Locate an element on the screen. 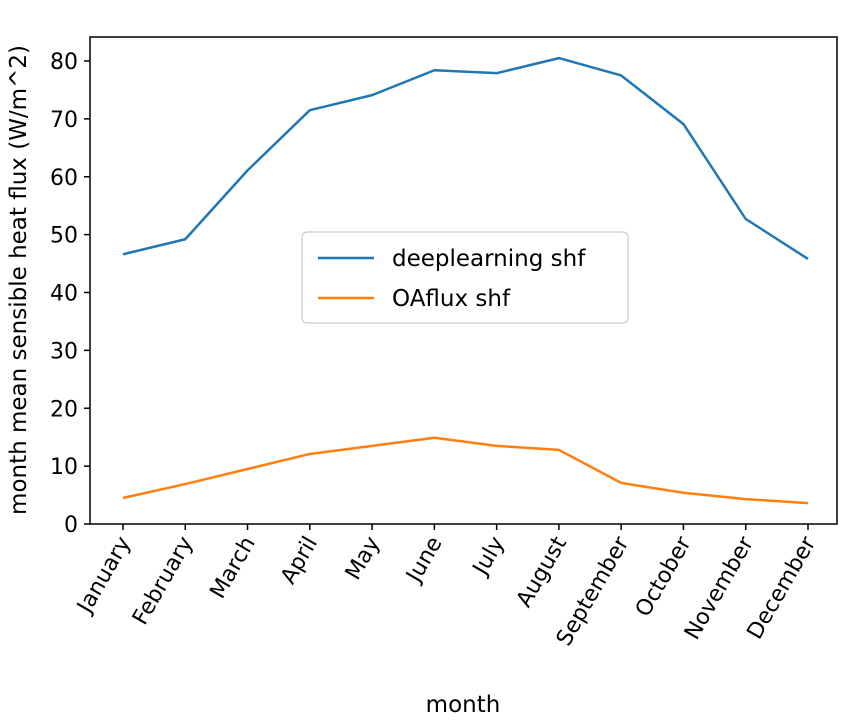 The height and width of the screenshot is (723, 861). y-tick-label: 50 is located at coordinates (64, 236).